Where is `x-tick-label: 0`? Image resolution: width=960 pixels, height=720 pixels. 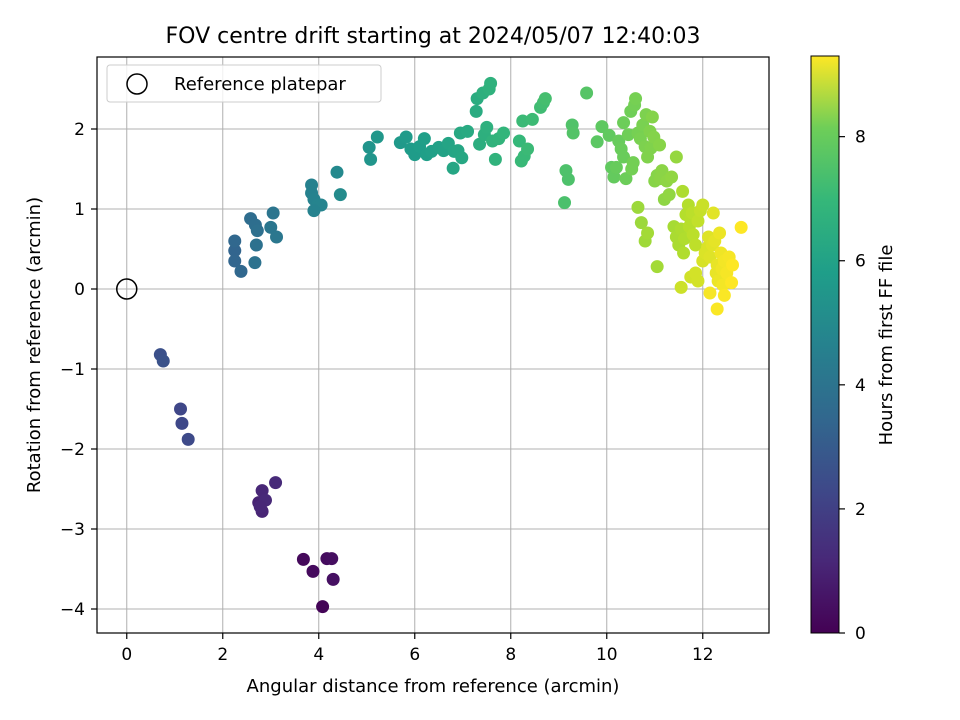 x-tick-label: 0 is located at coordinates (126, 655).